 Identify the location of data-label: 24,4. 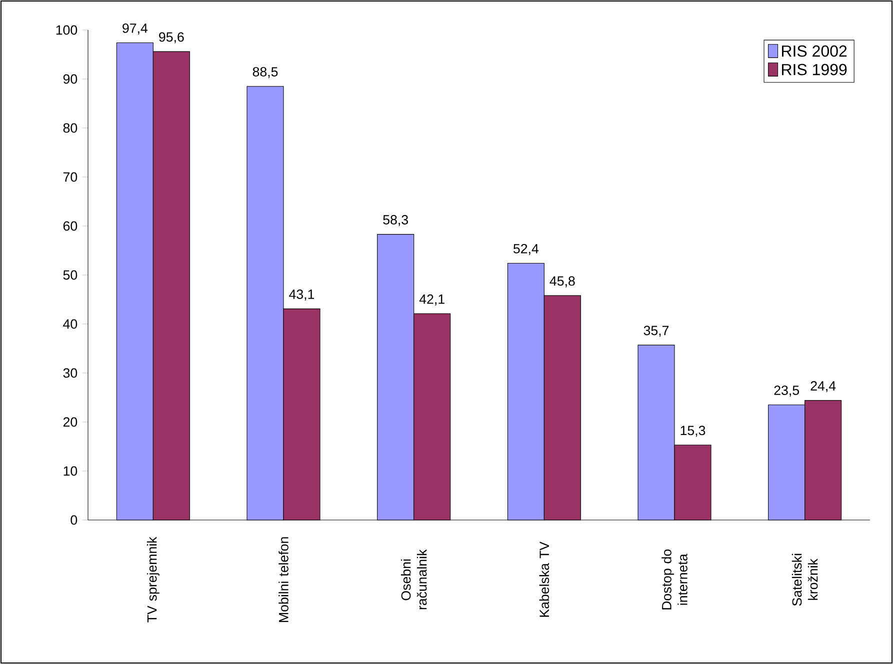
(823, 386).